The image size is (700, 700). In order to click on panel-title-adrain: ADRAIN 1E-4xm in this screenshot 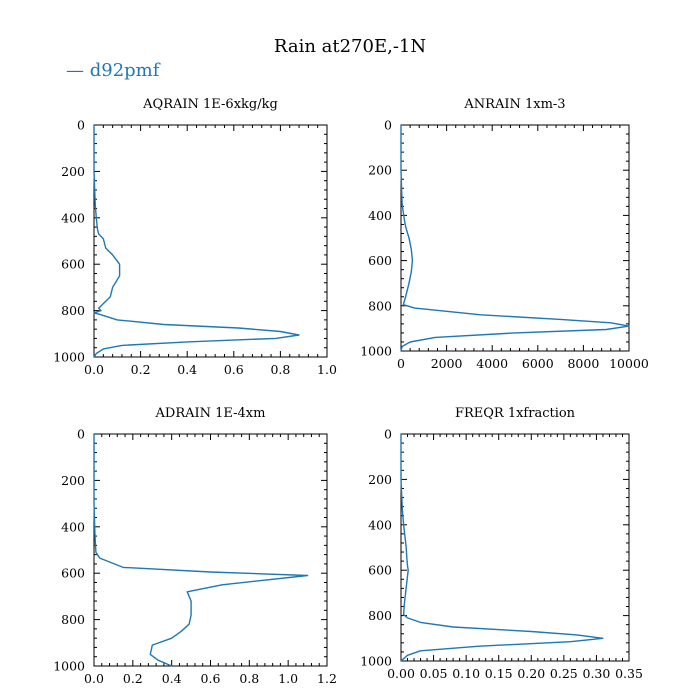, I will do `click(210, 413)`.